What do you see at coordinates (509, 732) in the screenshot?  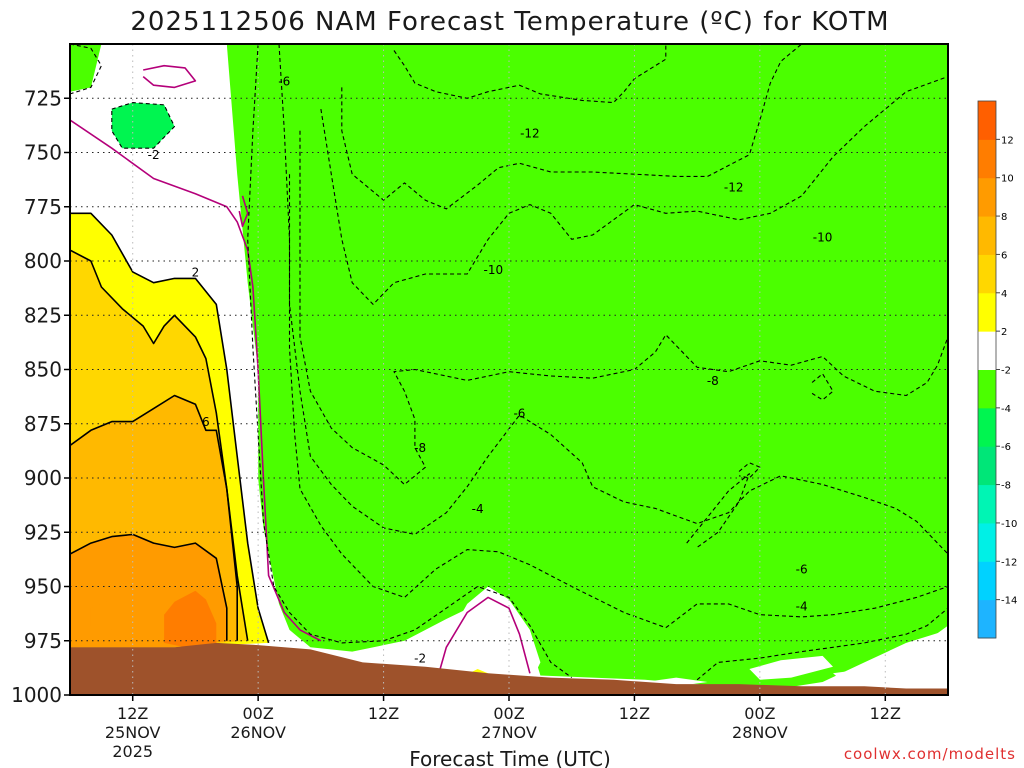 I see `x-tick-label: 27NOV` at bounding box center [509, 732].